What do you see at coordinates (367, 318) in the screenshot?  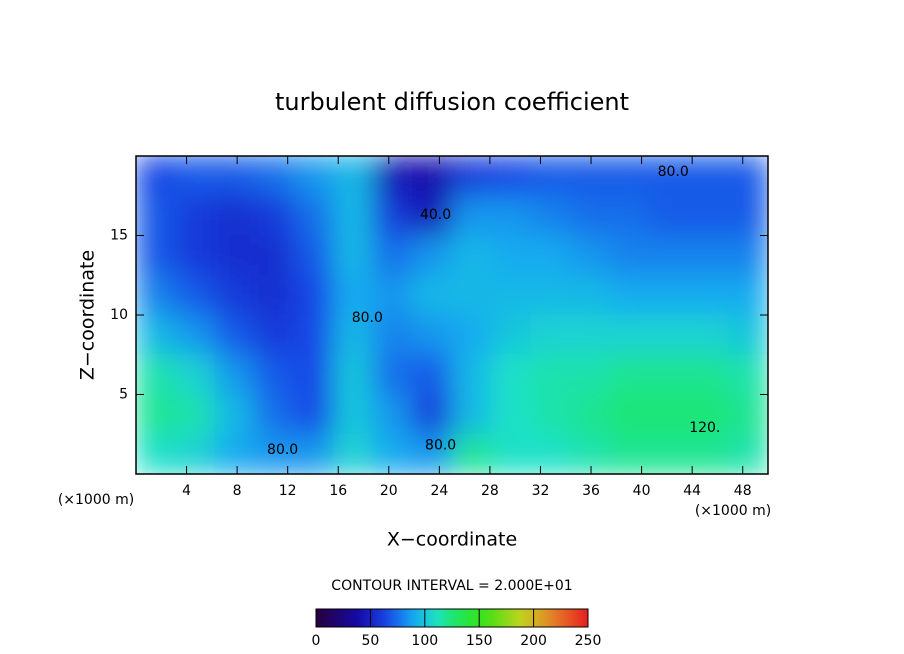 I see `contour-label: 80.0` at bounding box center [367, 318].